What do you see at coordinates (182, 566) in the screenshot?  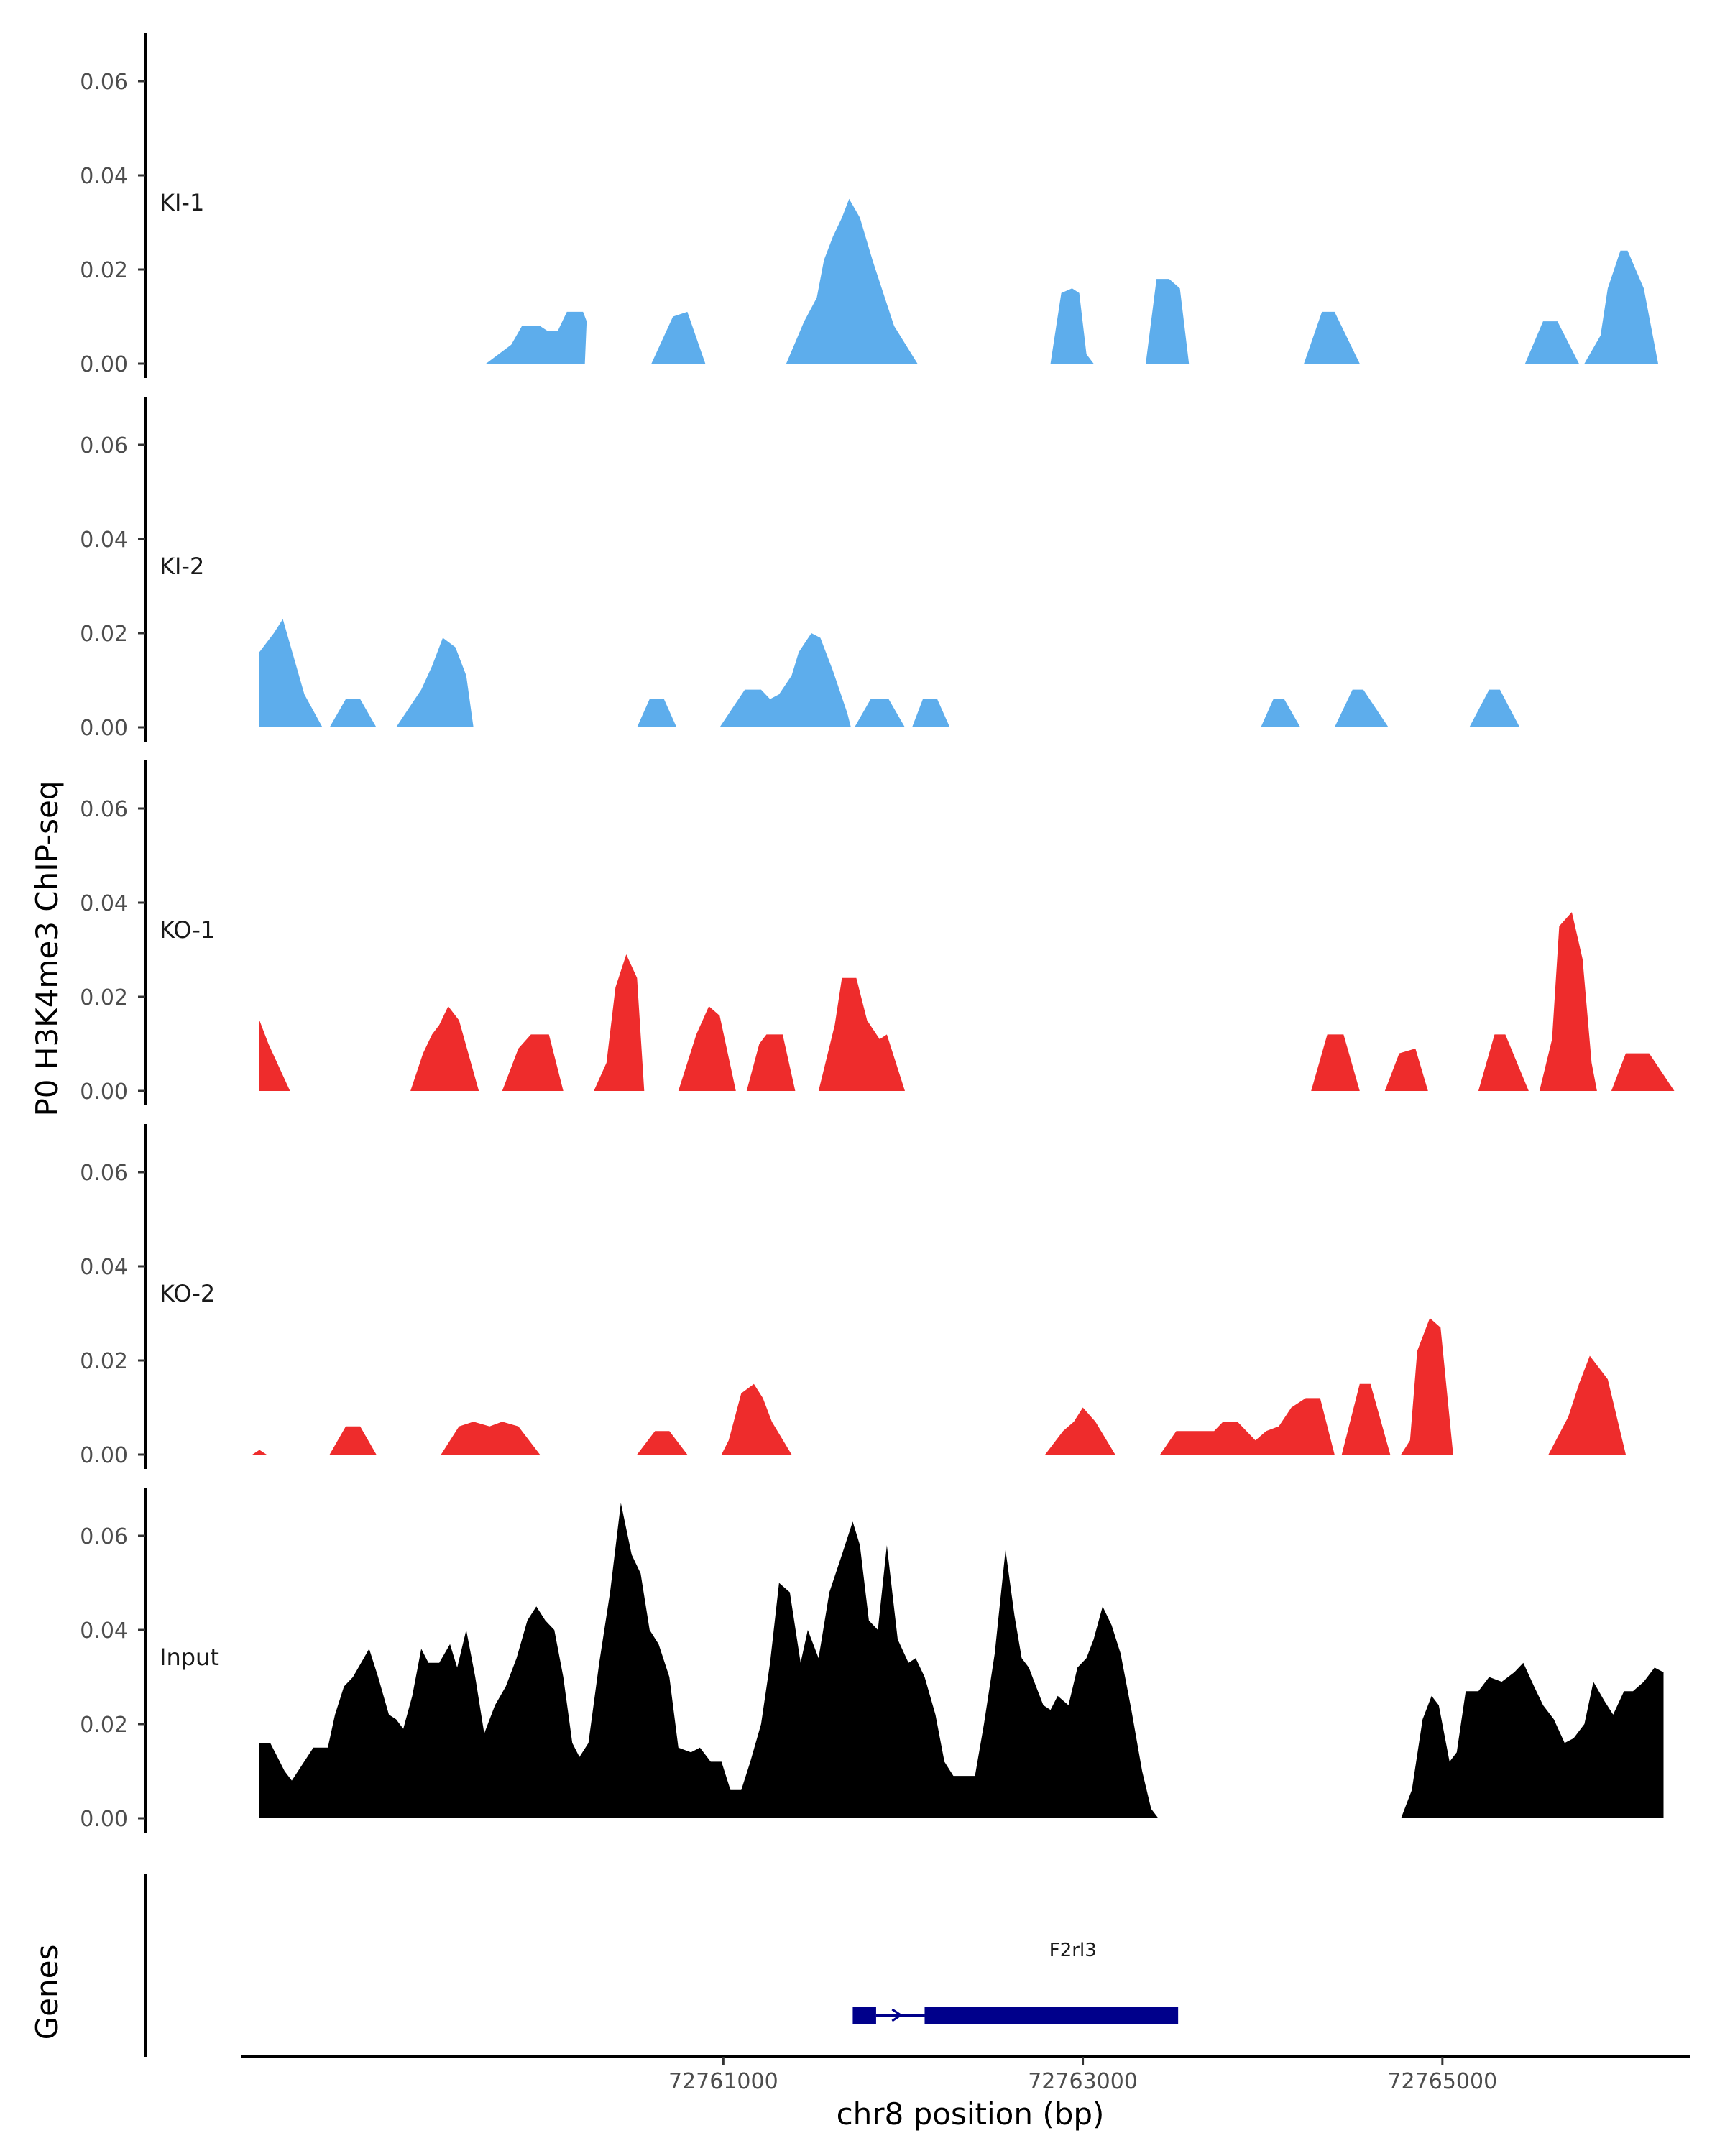 I see `track-label: KI-2` at bounding box center [182, 566].